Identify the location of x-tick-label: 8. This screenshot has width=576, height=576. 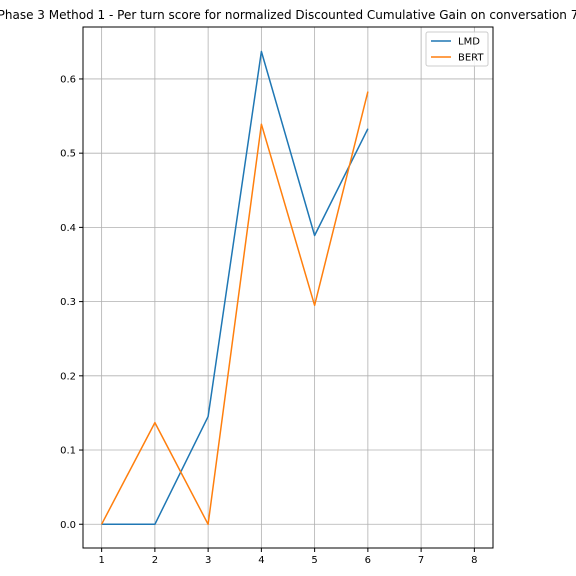
(474, 560).